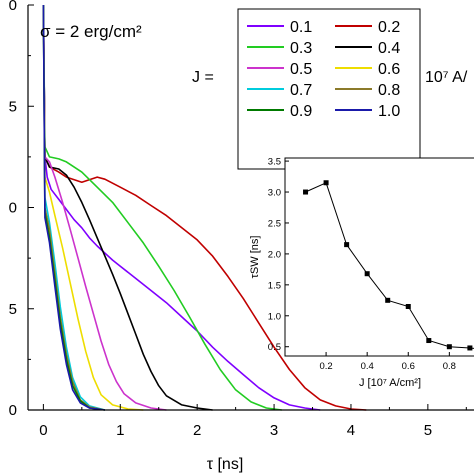  What do you see at coordinates (274, 347) in the screenshot?
I see `inset-y-tick-label: 0.5` at bounding box center [274, 347].